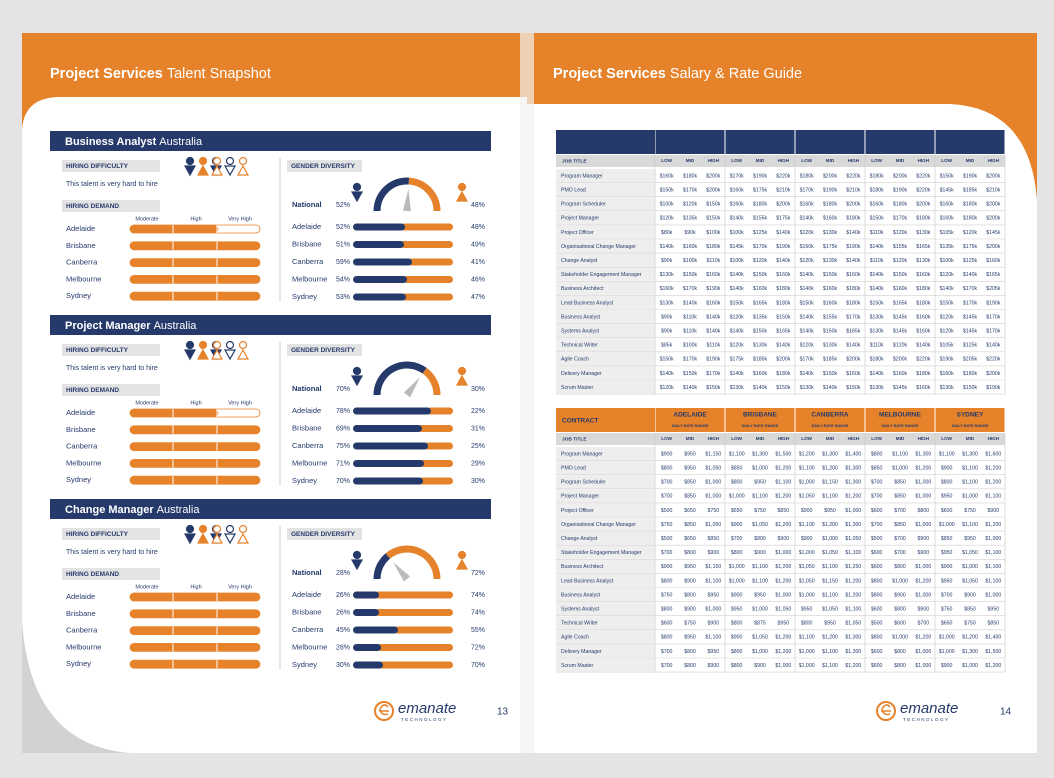  Describe the element at coordinates (666, 160) in the screenshot. I see `subcolumn-label: LOW` at that location.